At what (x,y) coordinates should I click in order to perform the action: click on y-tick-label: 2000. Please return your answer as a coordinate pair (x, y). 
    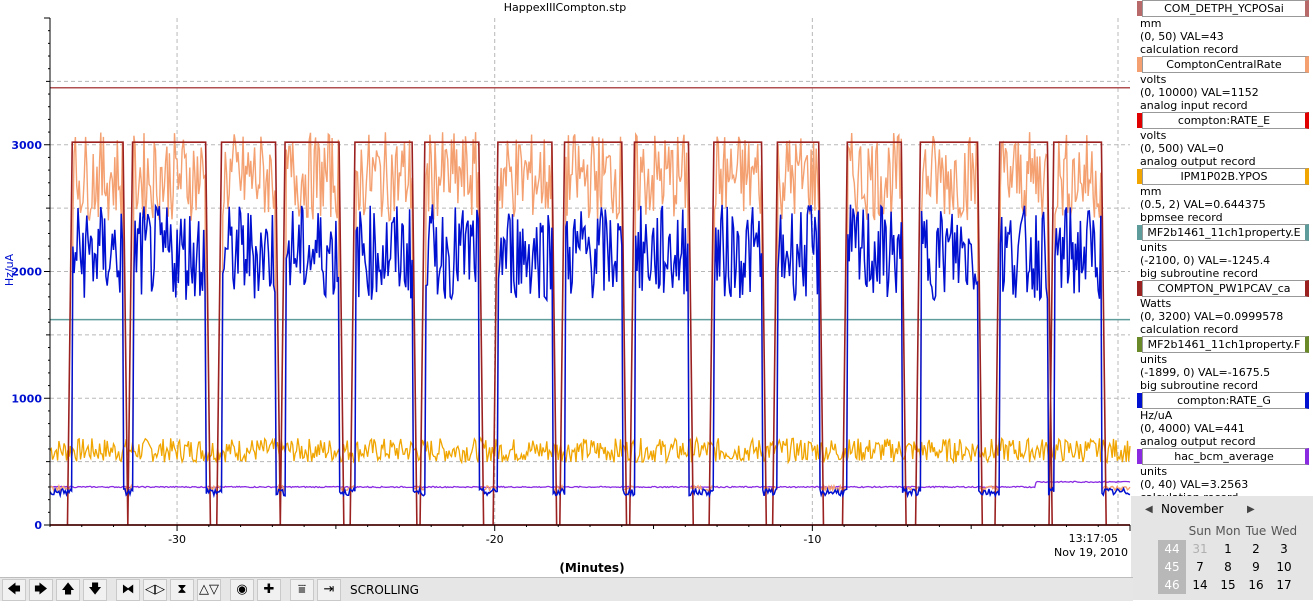
    Looking at the image, I should click on (26, 272).